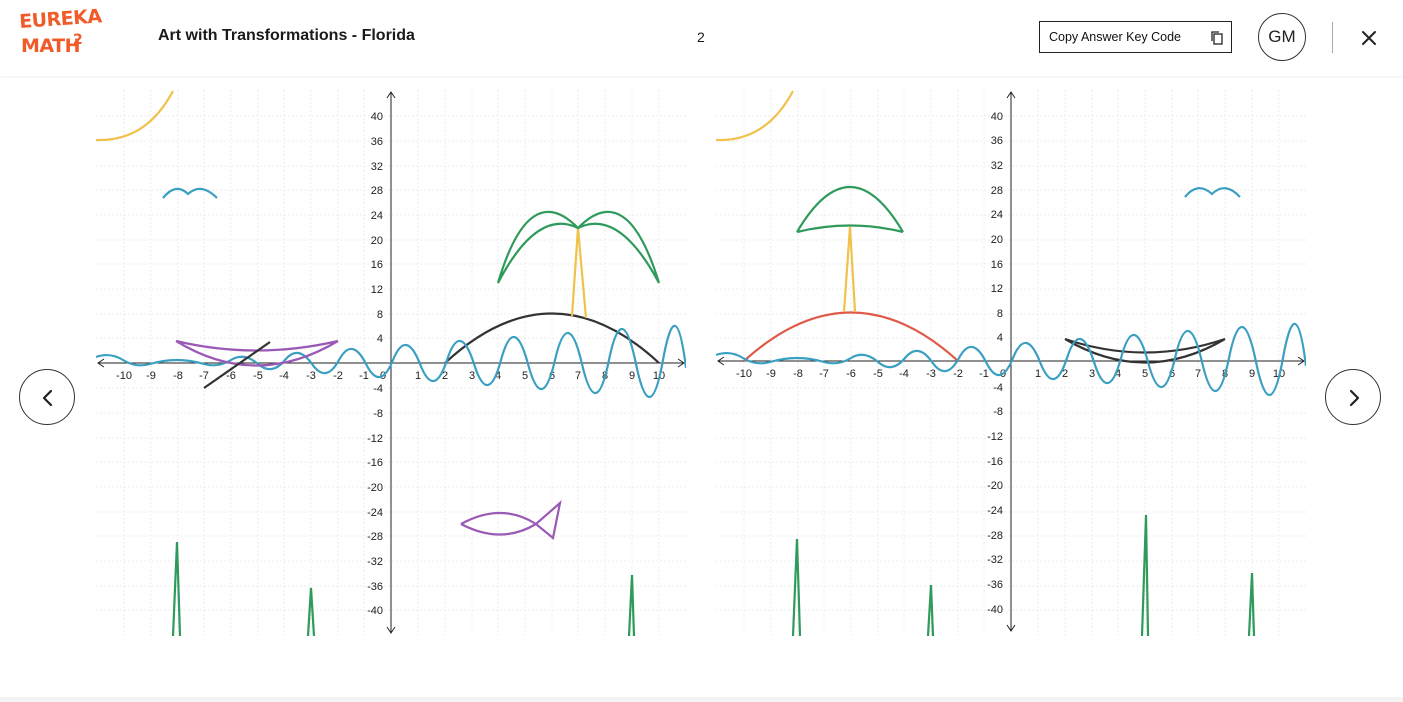 This screenshot has height=702, width=1403. I want to click on previous-button, so click(47, 397).